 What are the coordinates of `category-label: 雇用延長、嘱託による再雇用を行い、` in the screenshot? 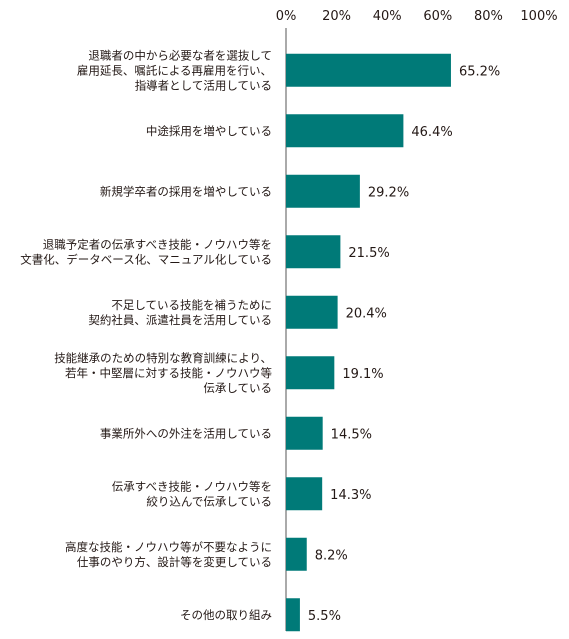 It's located at (174, 70).